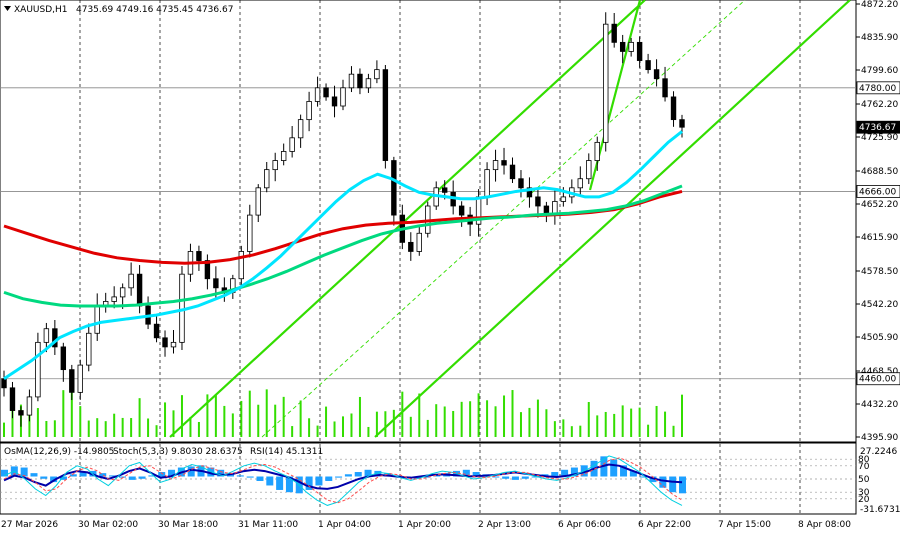 The width and height of the screenshot is (900, 533). What do you see at coordinates (7, 8) in the screenshot?
I see `chart-menu-icon` at bounding box center [7, 8].